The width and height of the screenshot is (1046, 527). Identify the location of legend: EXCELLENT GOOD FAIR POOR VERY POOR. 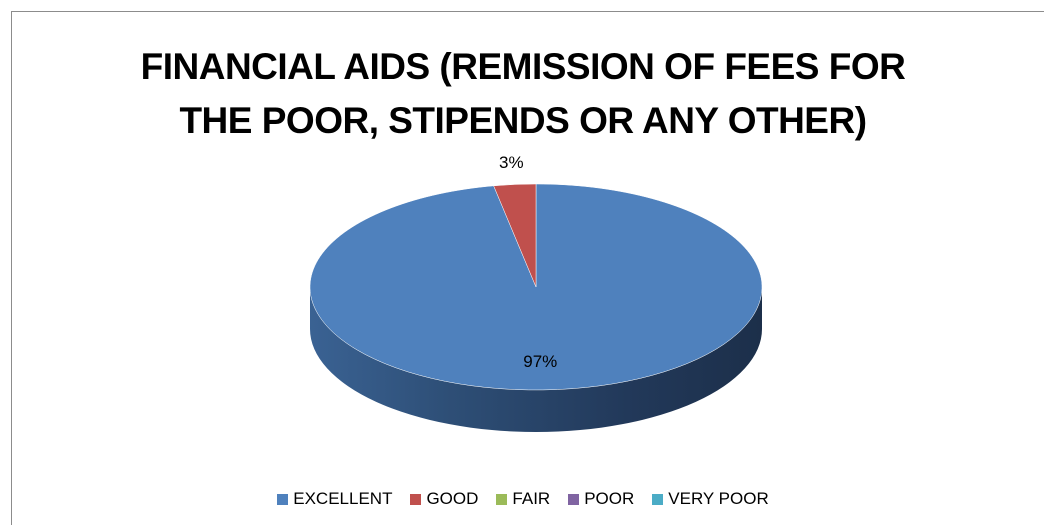
(523, 499).